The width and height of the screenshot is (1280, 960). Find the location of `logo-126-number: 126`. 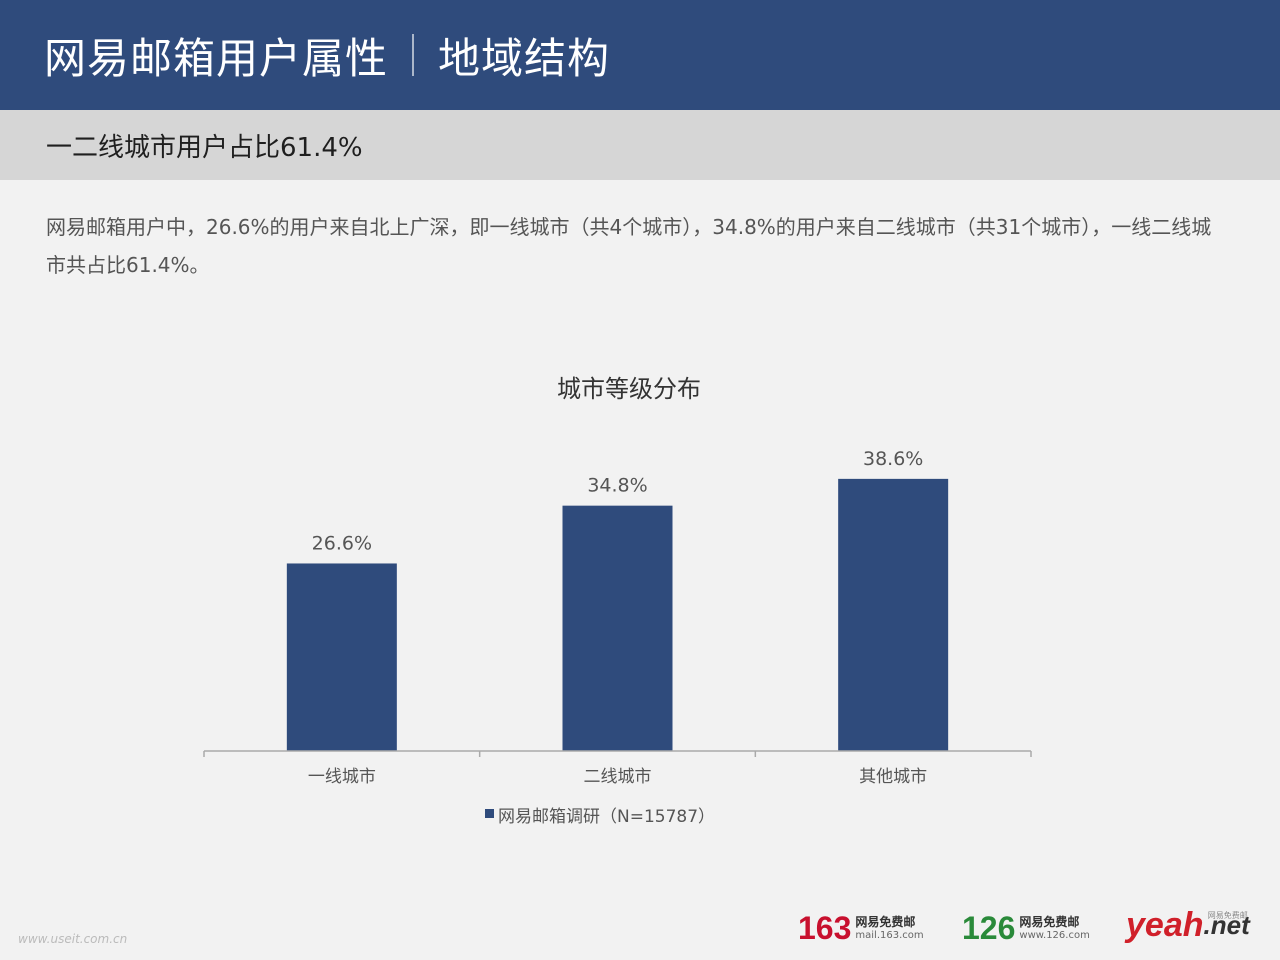

logo-126-number: 126 is located at coordinates (989, 928).